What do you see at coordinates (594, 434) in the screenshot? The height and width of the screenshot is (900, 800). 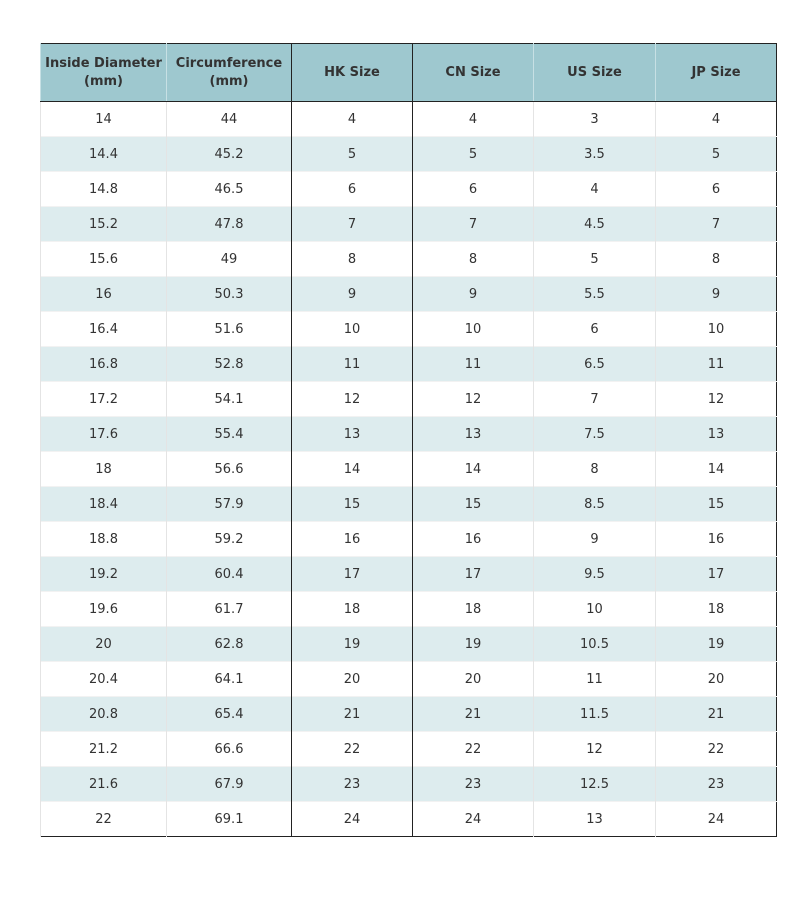 I see `table-cell: 7.5` at bounding box center [594, 434].